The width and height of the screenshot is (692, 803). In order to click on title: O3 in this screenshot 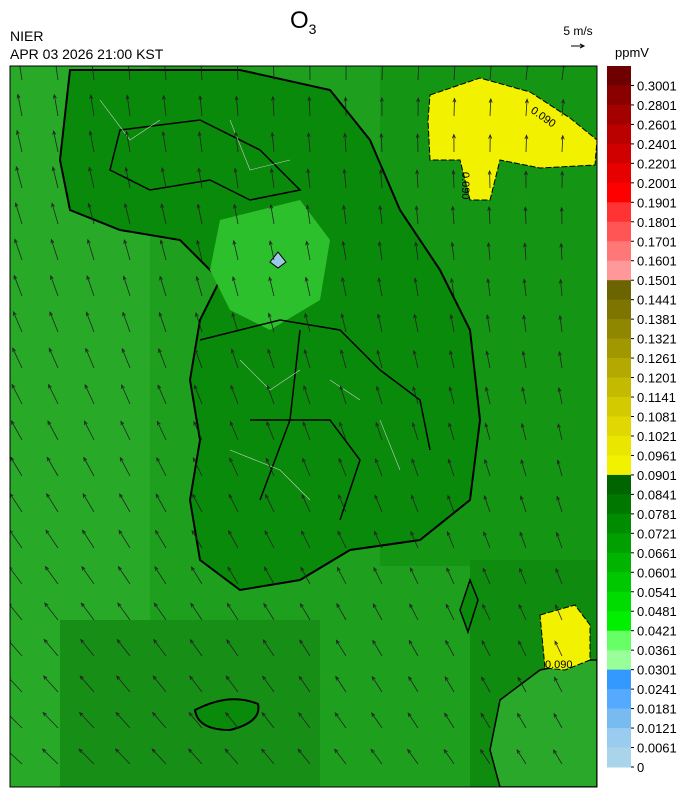, I will do `click(303, 22)`.